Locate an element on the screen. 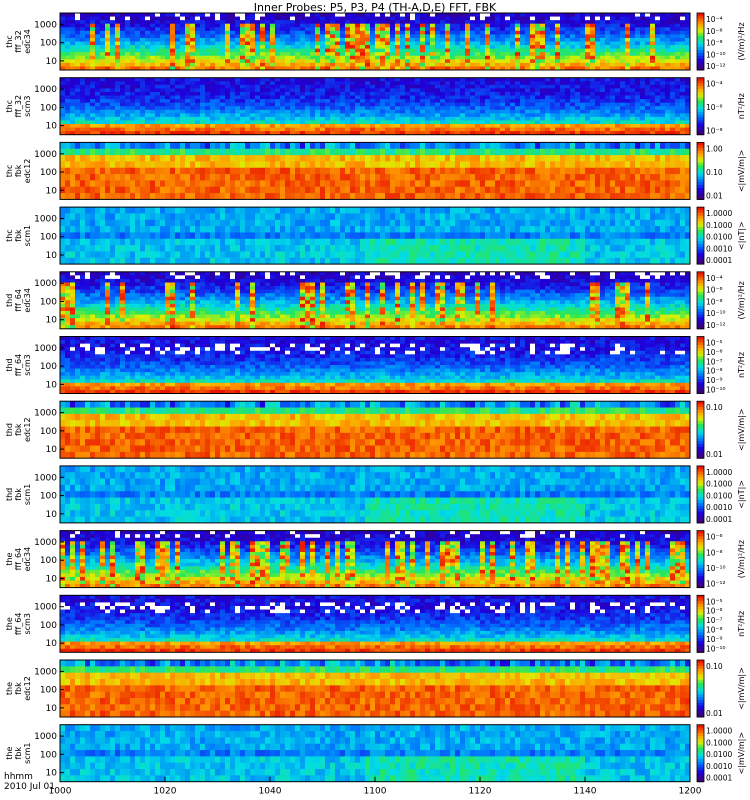 Image resolution: width=750 pixels, height=800 pixels. time-tick-label: 1000 is located at coordinates (60, 792).